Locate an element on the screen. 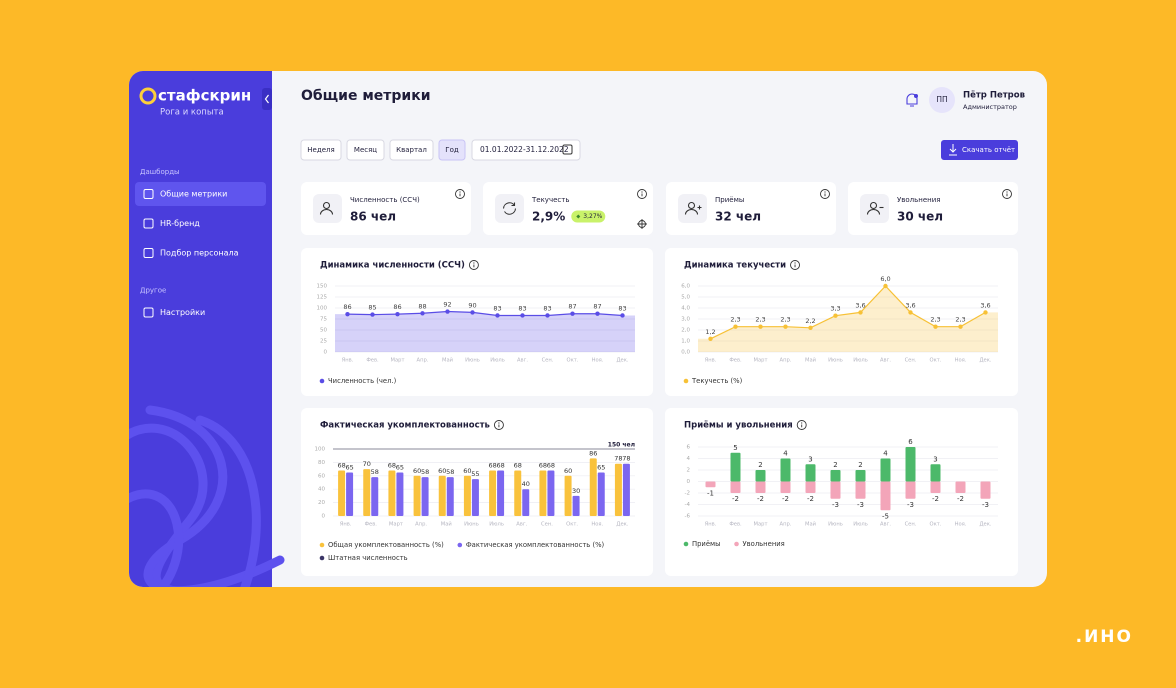 The width and height of the screenshot is (1176, 688). kpi-label: Увольнения is located at coordinates (919, 200).